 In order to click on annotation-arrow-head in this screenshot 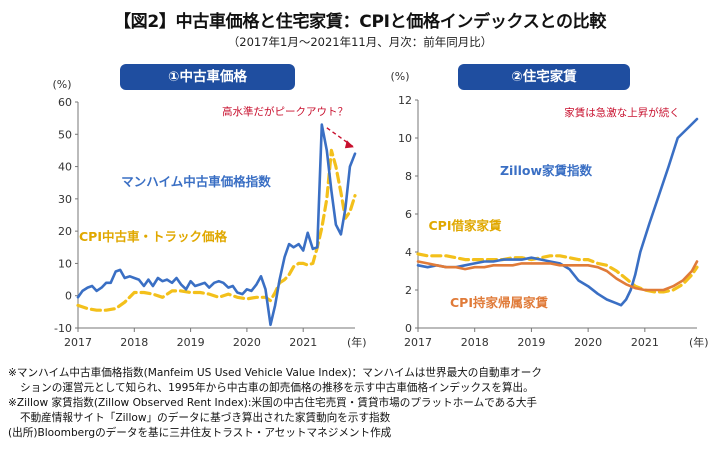, I will do `click(349, 144)`.